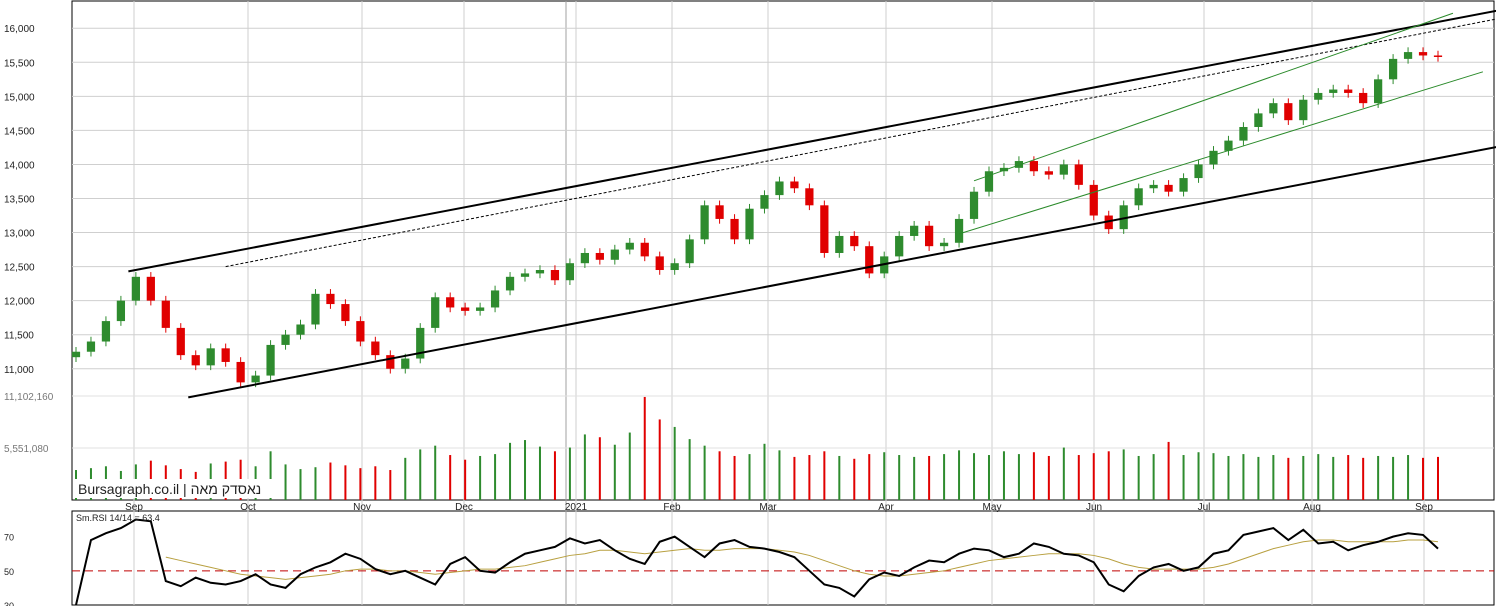  What do you see at coordinates (19, 370) in the screenshot?
I see `price-tick-label: 11,000` at bounding box center [19, 370].